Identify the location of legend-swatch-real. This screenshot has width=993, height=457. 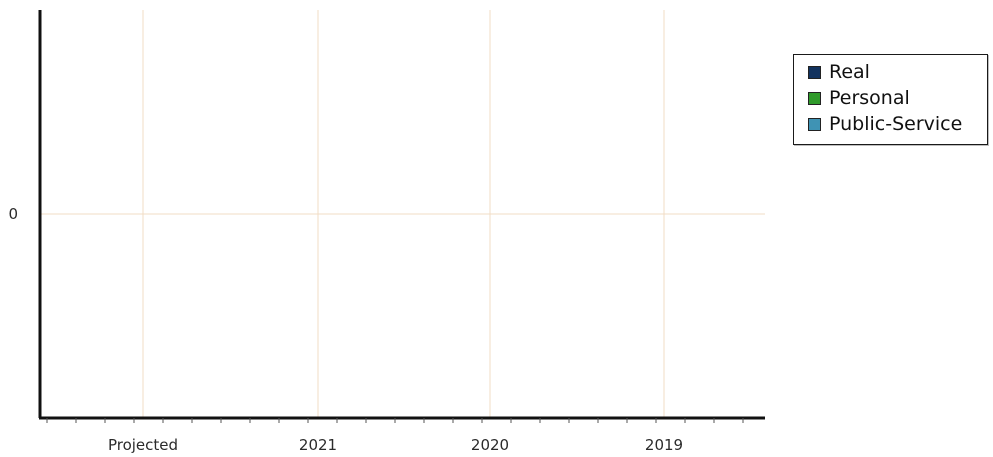
(814, 72).